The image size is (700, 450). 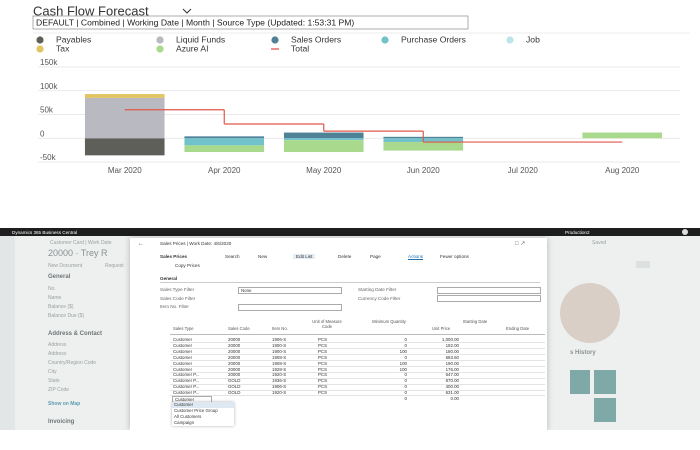 What do you see at coordinates (452, 375) in the screenshot?
I see `table-cell: 647.00` at bounding box center [452, 375].